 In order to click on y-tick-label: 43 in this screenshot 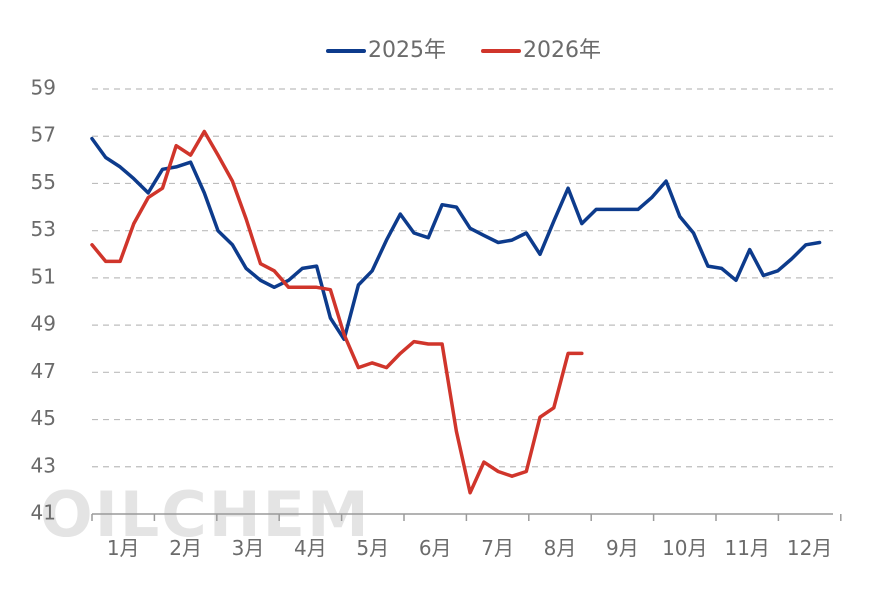, I will do `click(43, 465)`.